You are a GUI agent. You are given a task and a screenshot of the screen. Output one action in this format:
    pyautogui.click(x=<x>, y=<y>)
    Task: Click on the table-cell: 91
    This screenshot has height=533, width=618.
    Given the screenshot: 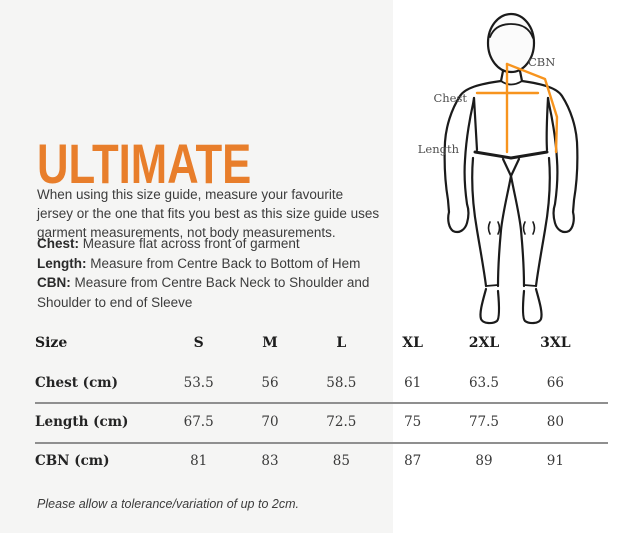 What is the action you would take?
    pyautogui.click(x=555, y=461)
    